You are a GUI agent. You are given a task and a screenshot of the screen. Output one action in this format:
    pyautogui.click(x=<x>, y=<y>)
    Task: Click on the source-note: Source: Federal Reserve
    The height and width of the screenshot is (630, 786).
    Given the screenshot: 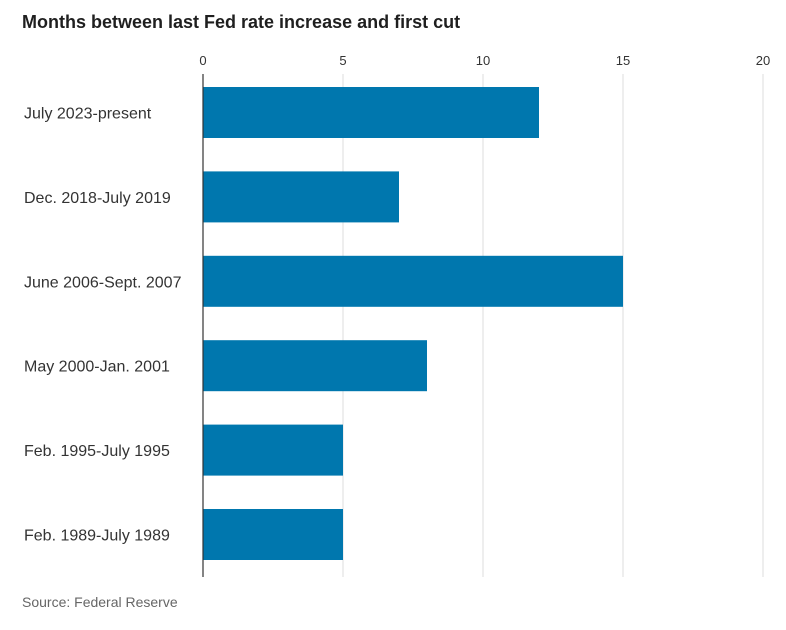 What is the action you would take?
    pyautogui.click(x=100, y=602)
    